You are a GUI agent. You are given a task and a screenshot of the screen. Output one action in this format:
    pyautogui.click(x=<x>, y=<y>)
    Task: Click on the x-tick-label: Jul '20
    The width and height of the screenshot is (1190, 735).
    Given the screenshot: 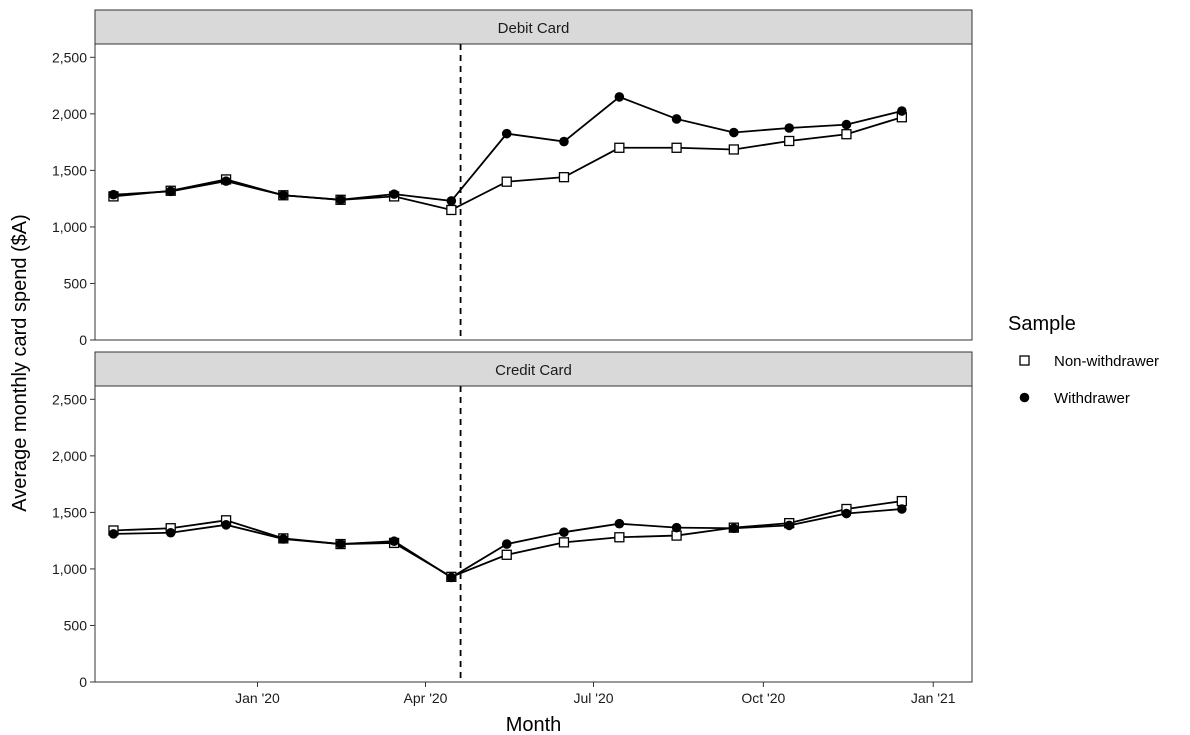 What is the action you would take?
    pyautogui.click(x=593, y=698)
    